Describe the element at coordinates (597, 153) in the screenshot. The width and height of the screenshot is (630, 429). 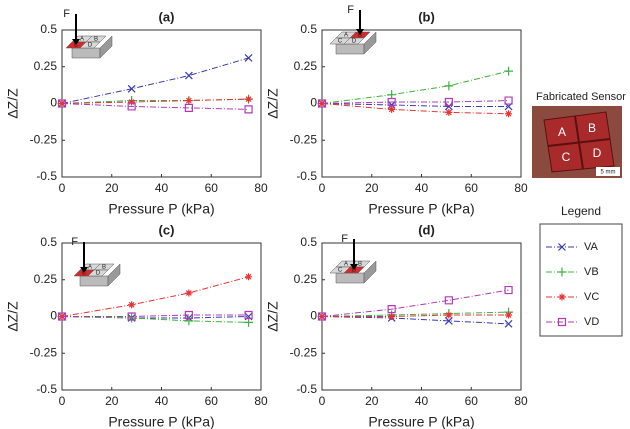
I see `photo-pad-label: D` at that location.